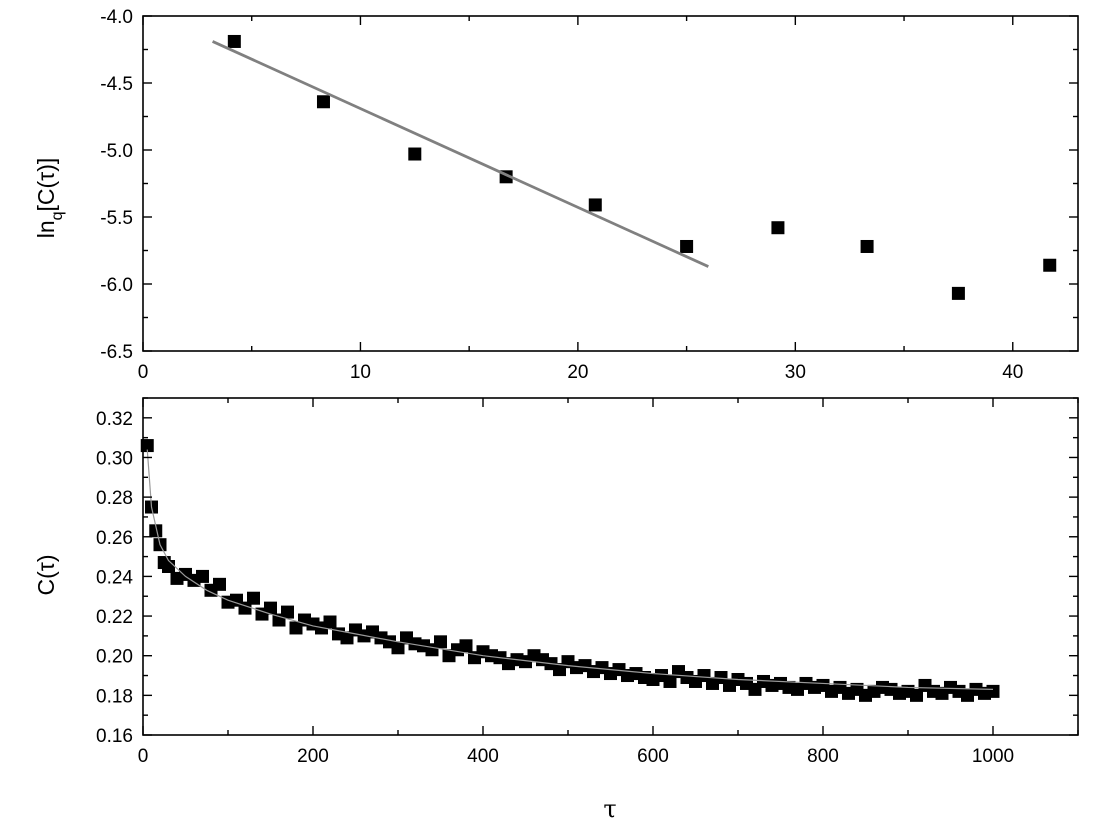  What do you see at coordinates (116, 352) in the screenshot?
I see `top-y-tick-label: -6.5` at bounding box center [116, 352].